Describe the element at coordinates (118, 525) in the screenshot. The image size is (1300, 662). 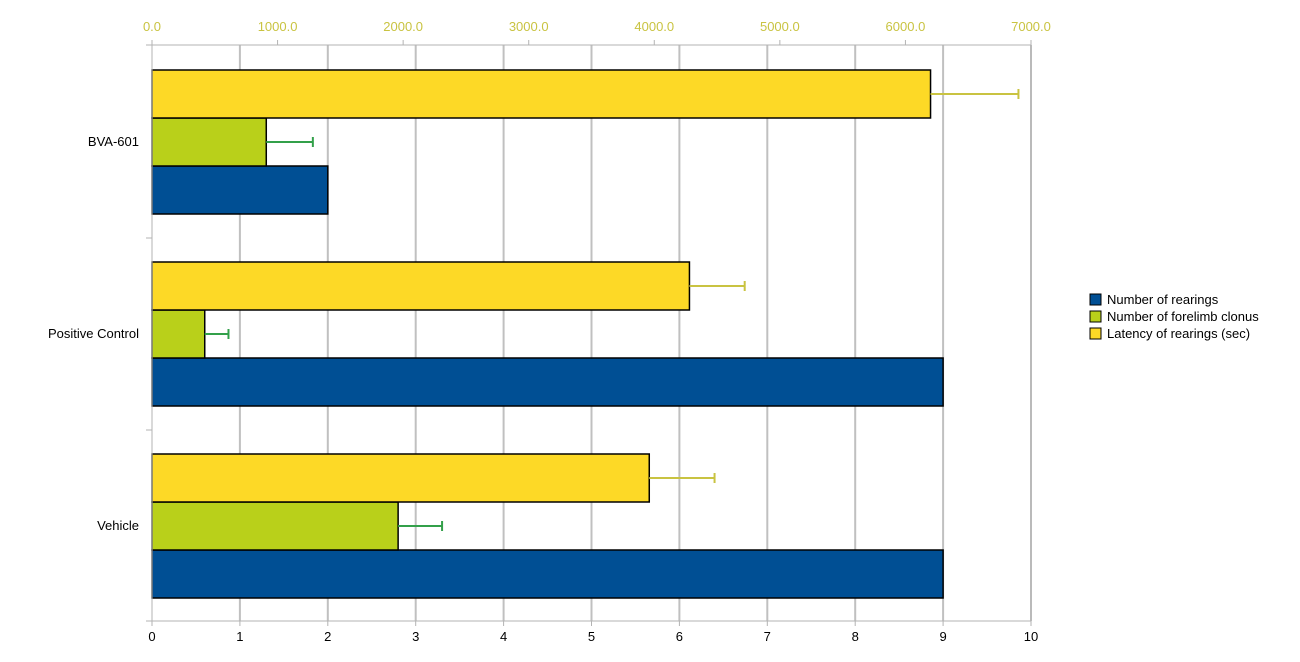
I see `category-label: Vehicle` at that location.